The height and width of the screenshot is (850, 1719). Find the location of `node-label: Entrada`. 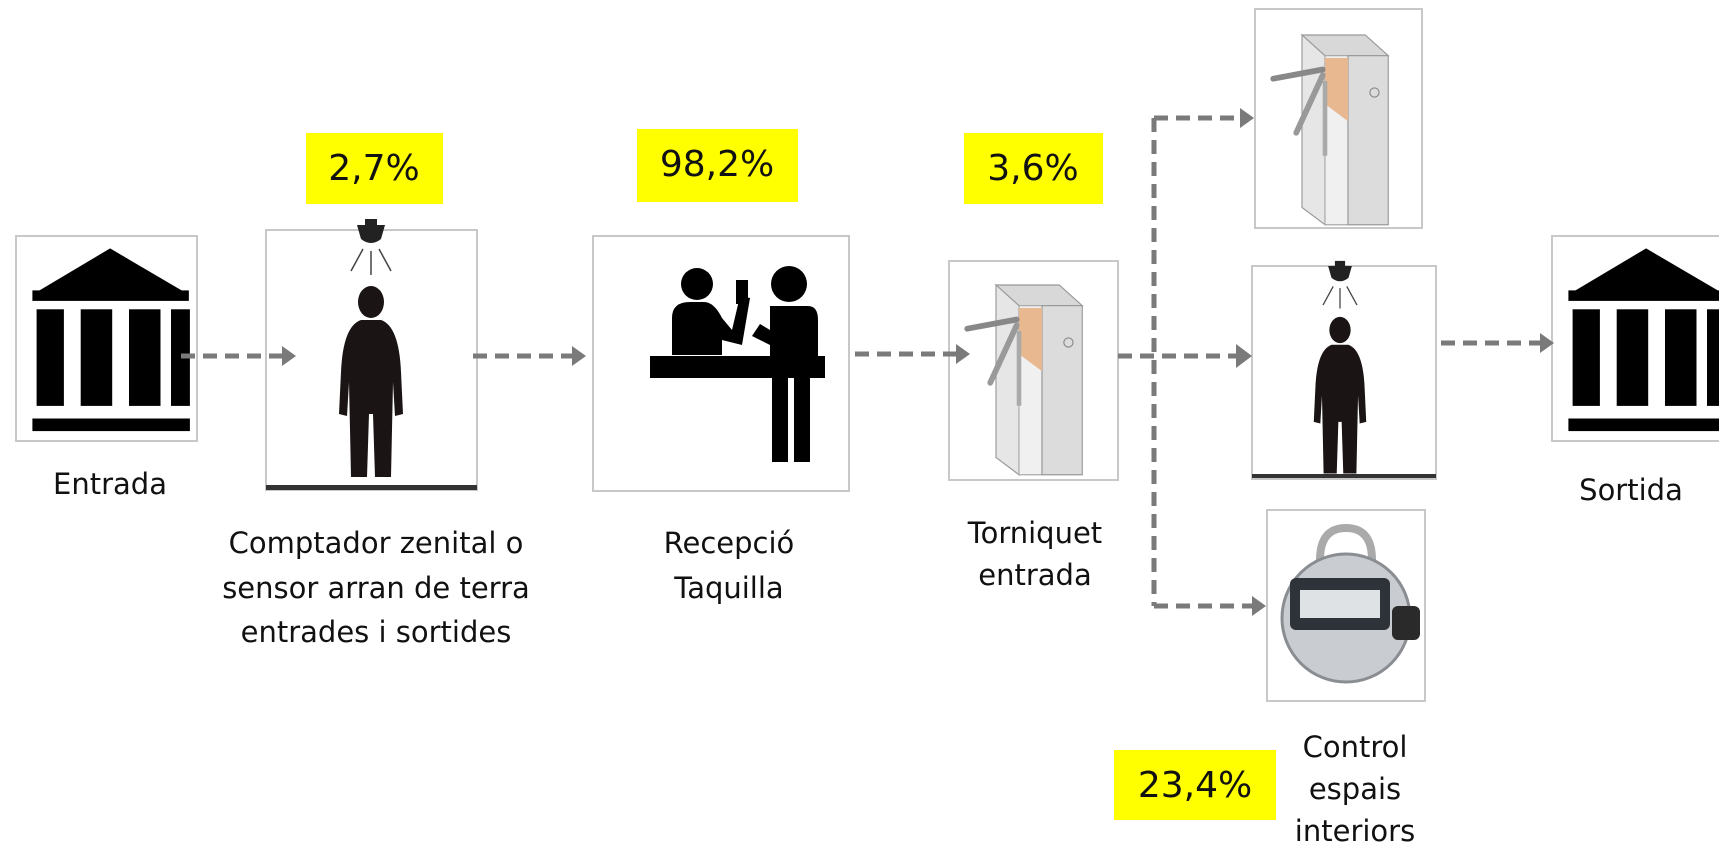

node-label: Entrada is located at coordinates (110, 484).